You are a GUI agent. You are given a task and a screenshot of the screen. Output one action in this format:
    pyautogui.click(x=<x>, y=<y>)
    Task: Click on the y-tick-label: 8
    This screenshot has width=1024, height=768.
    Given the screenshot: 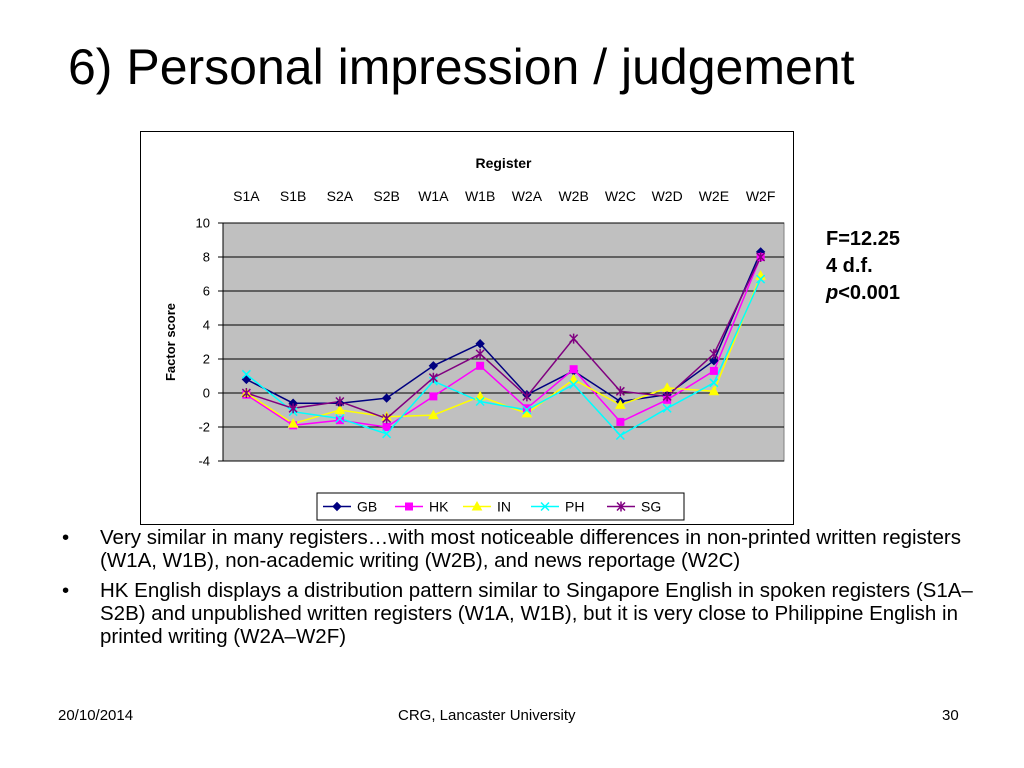 What is the action you would take?
    pyautogui.click(x=206, y=257)
    